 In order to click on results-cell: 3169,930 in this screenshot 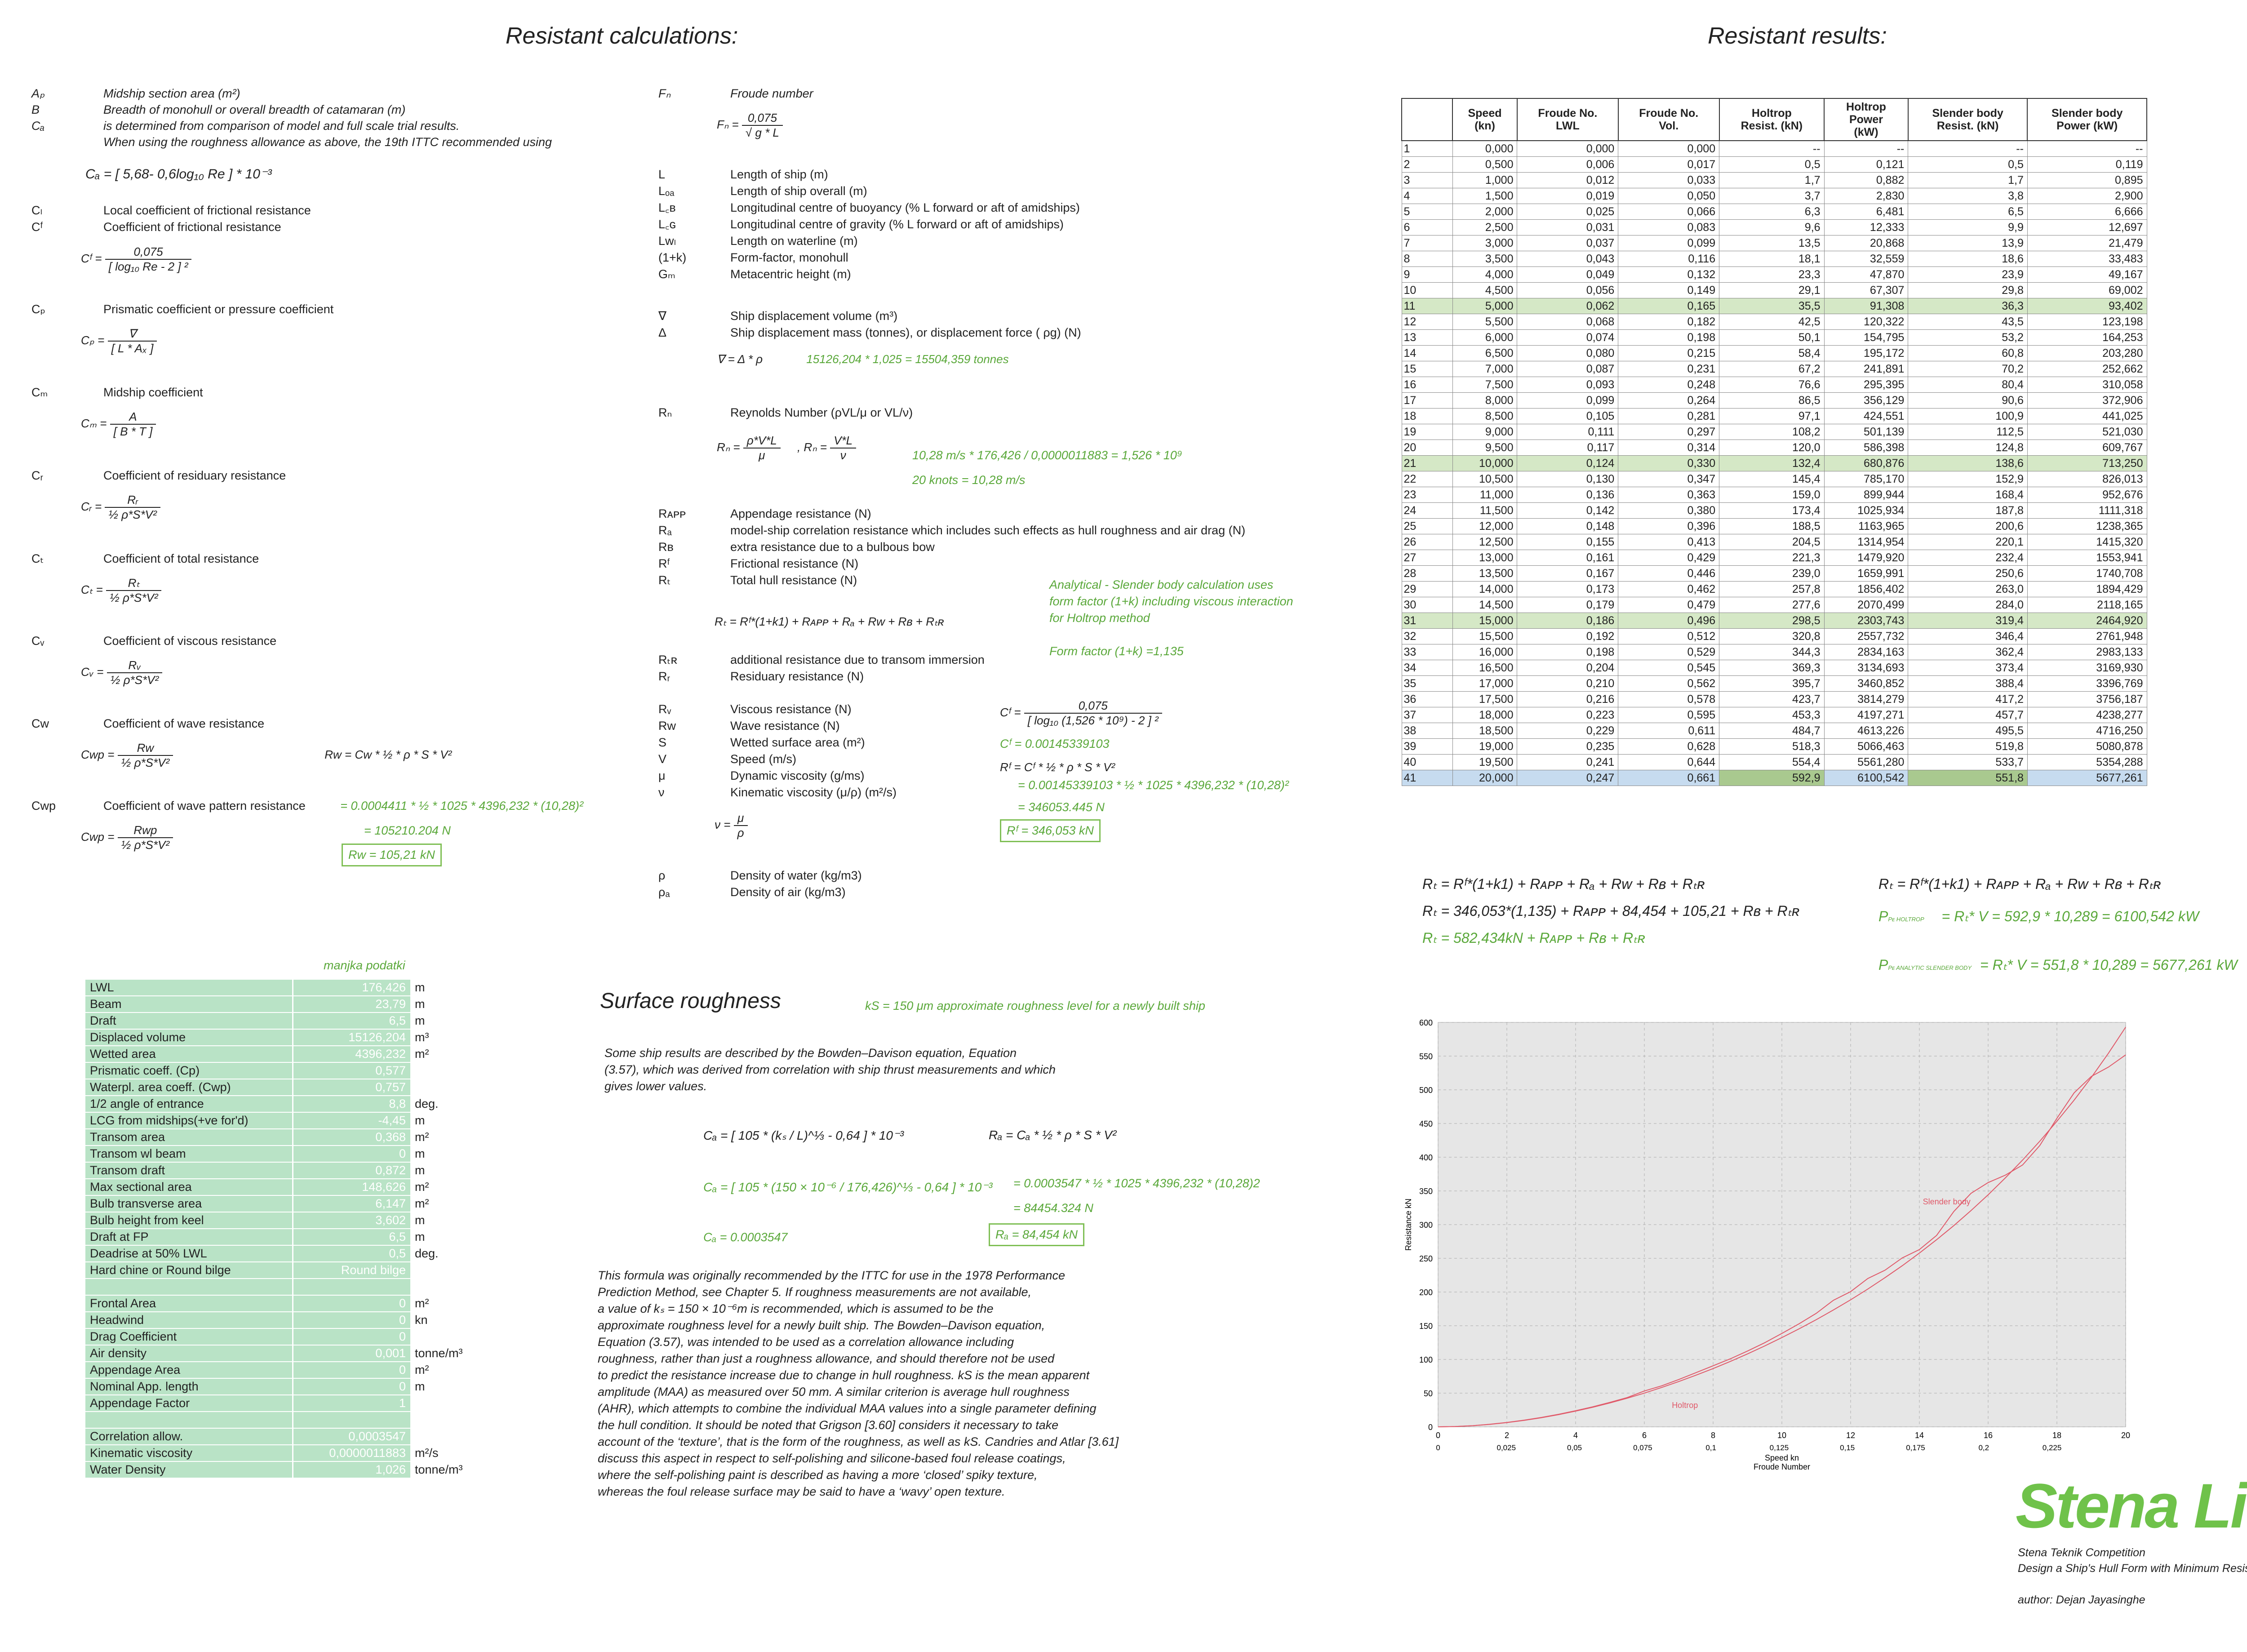, I will do `click(2087, 668)`.